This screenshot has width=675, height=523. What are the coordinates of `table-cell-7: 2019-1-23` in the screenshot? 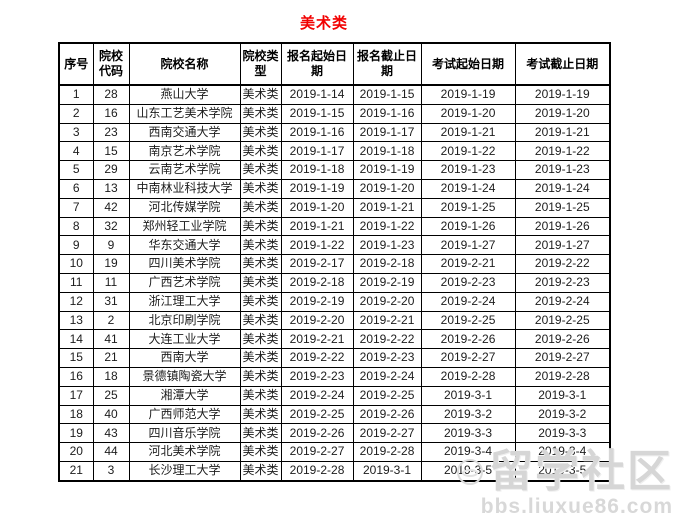 It's located at (562, 170).